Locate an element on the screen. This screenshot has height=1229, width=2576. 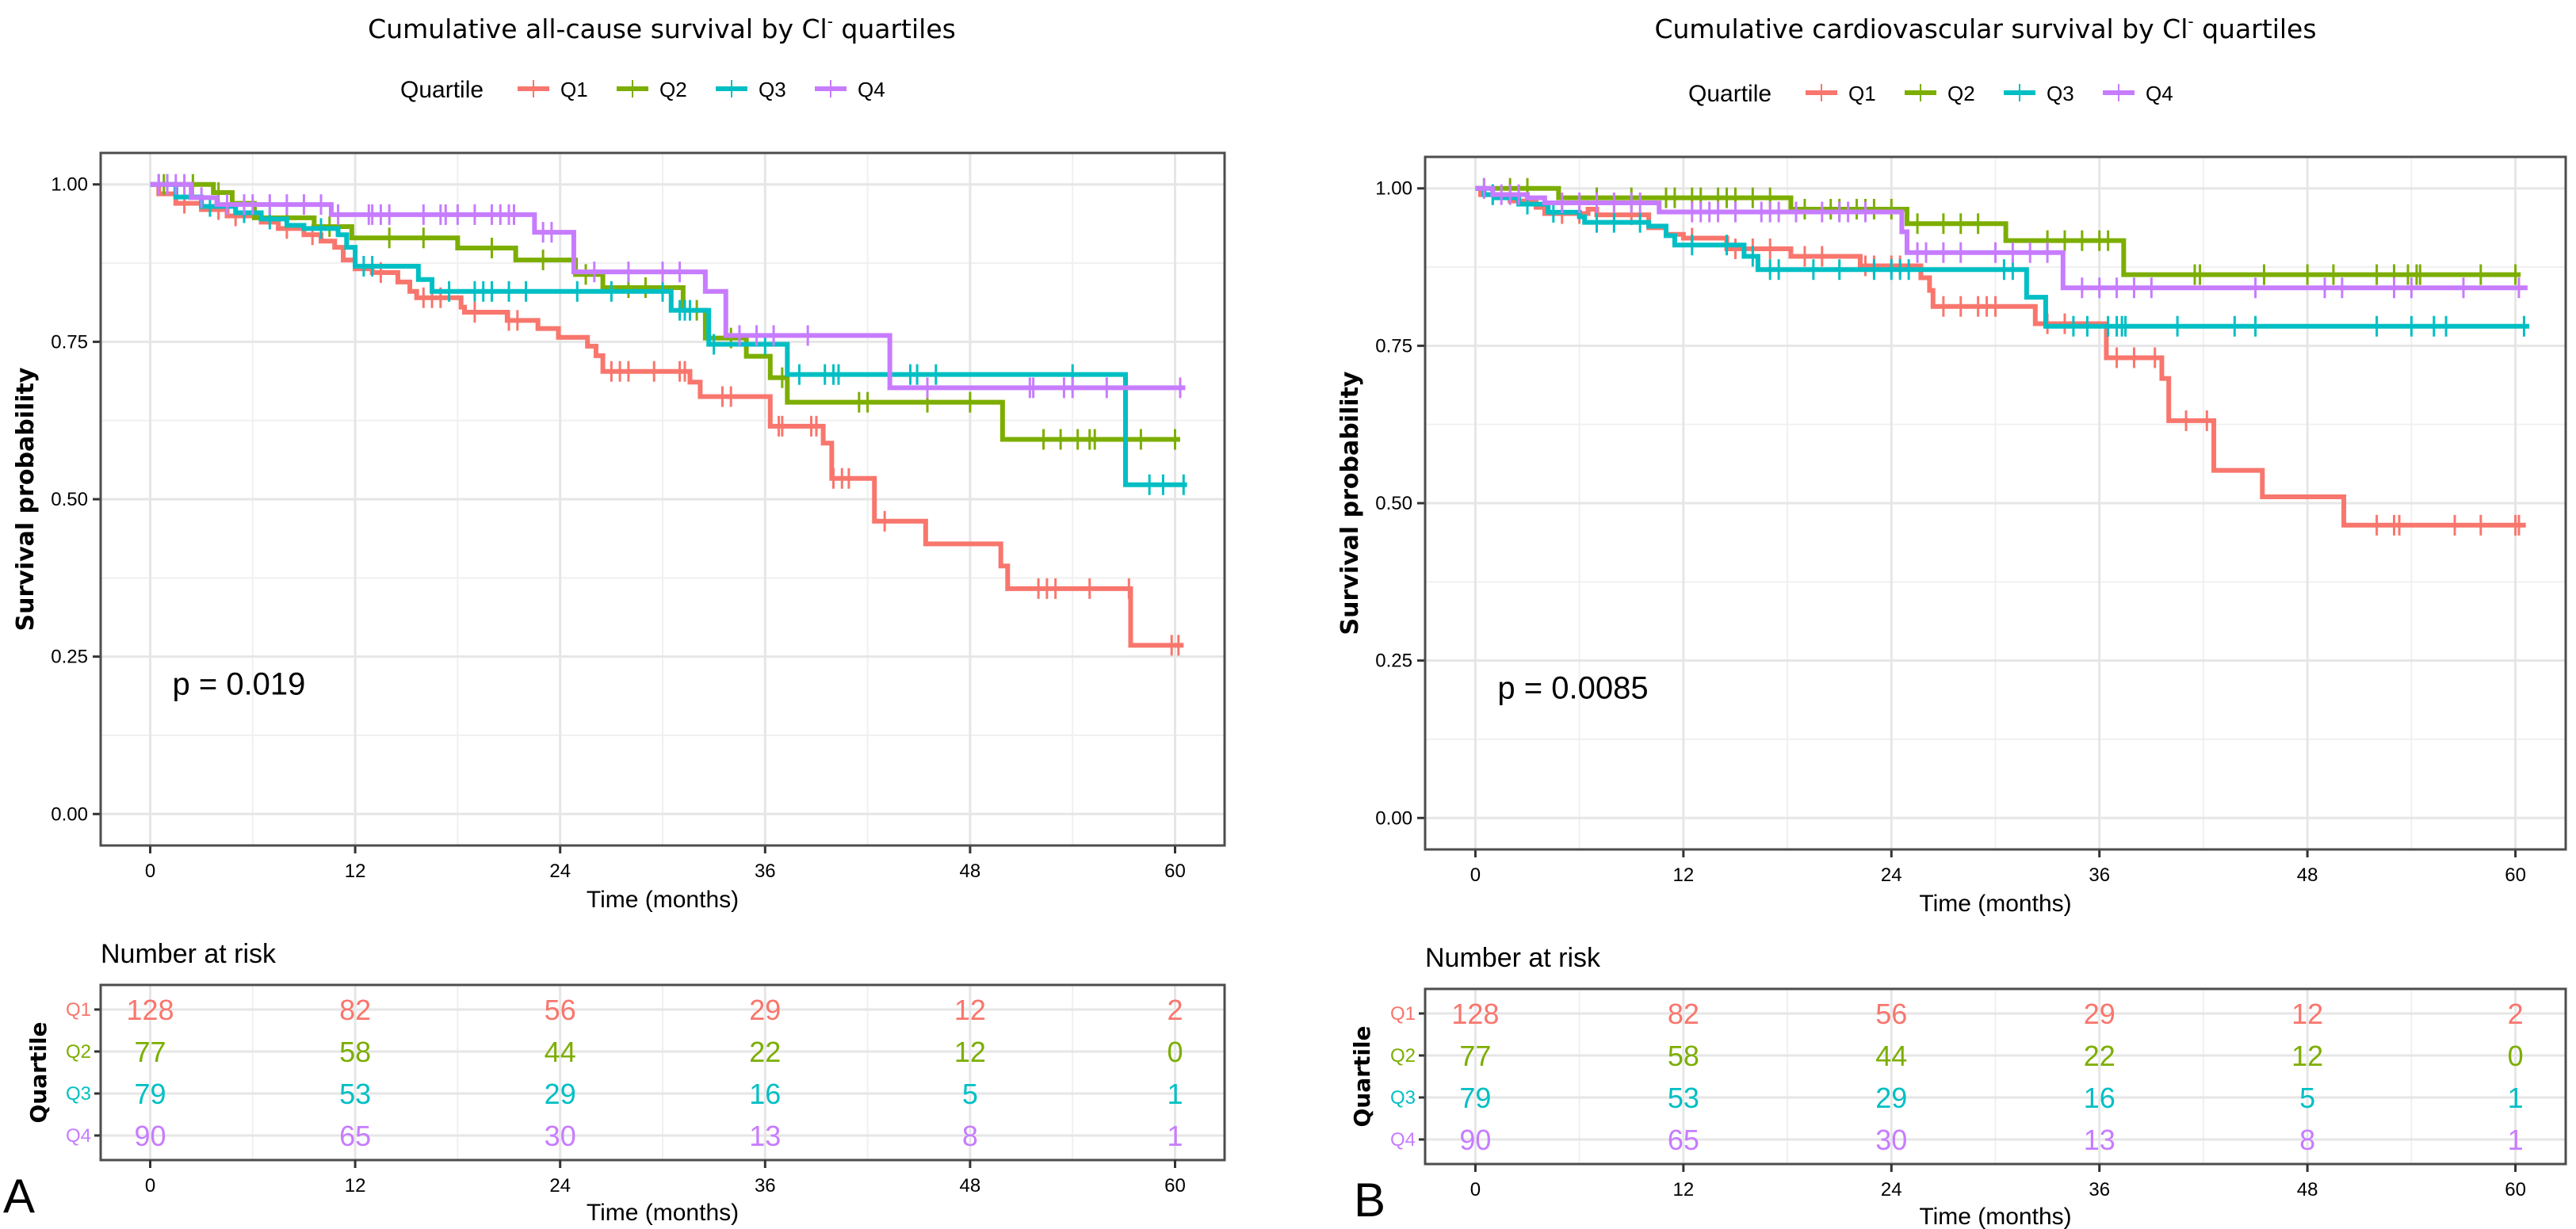
panel-b-risk-value-q3: 5 is located at coordinates (2307, 1098).